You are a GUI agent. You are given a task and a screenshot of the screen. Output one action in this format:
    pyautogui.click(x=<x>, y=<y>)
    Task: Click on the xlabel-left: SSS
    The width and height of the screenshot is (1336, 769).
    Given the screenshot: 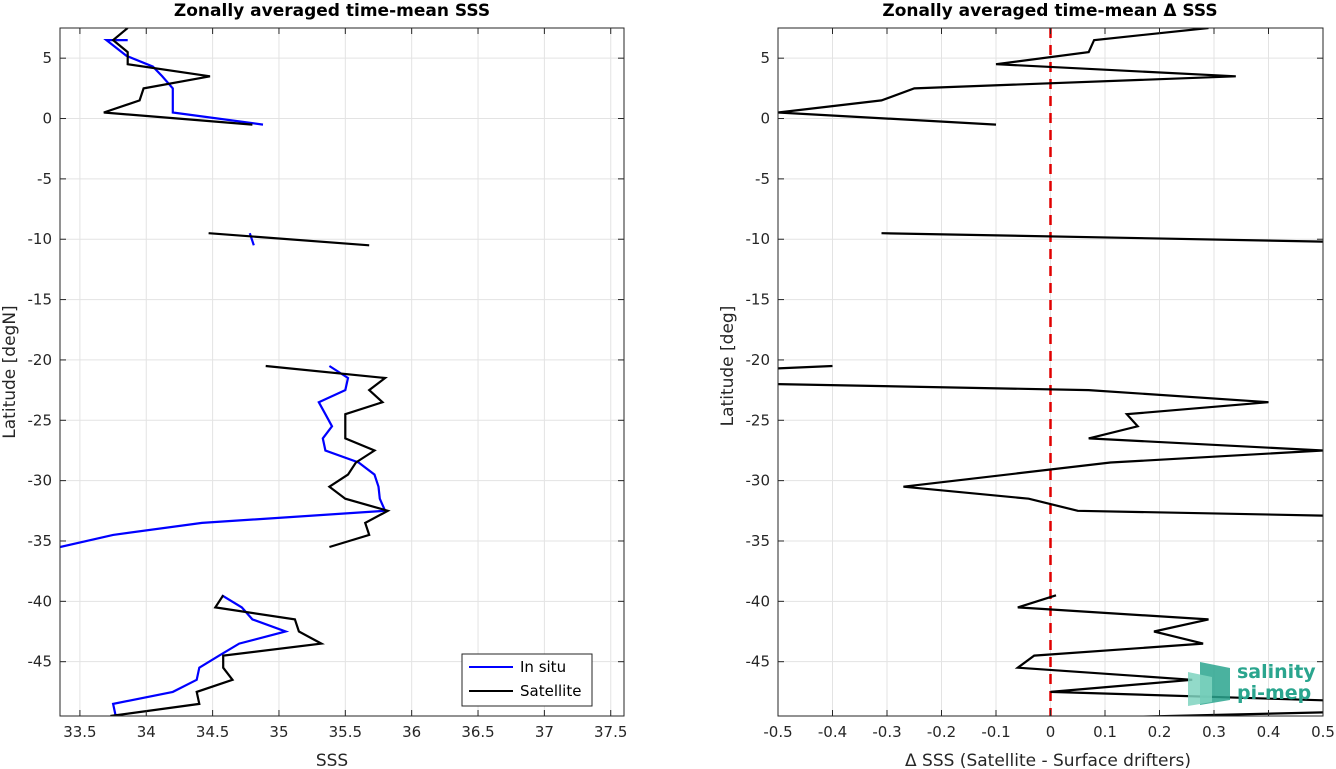 What is the action you would take?
    pyautogui.click(x=332, y=760)
    